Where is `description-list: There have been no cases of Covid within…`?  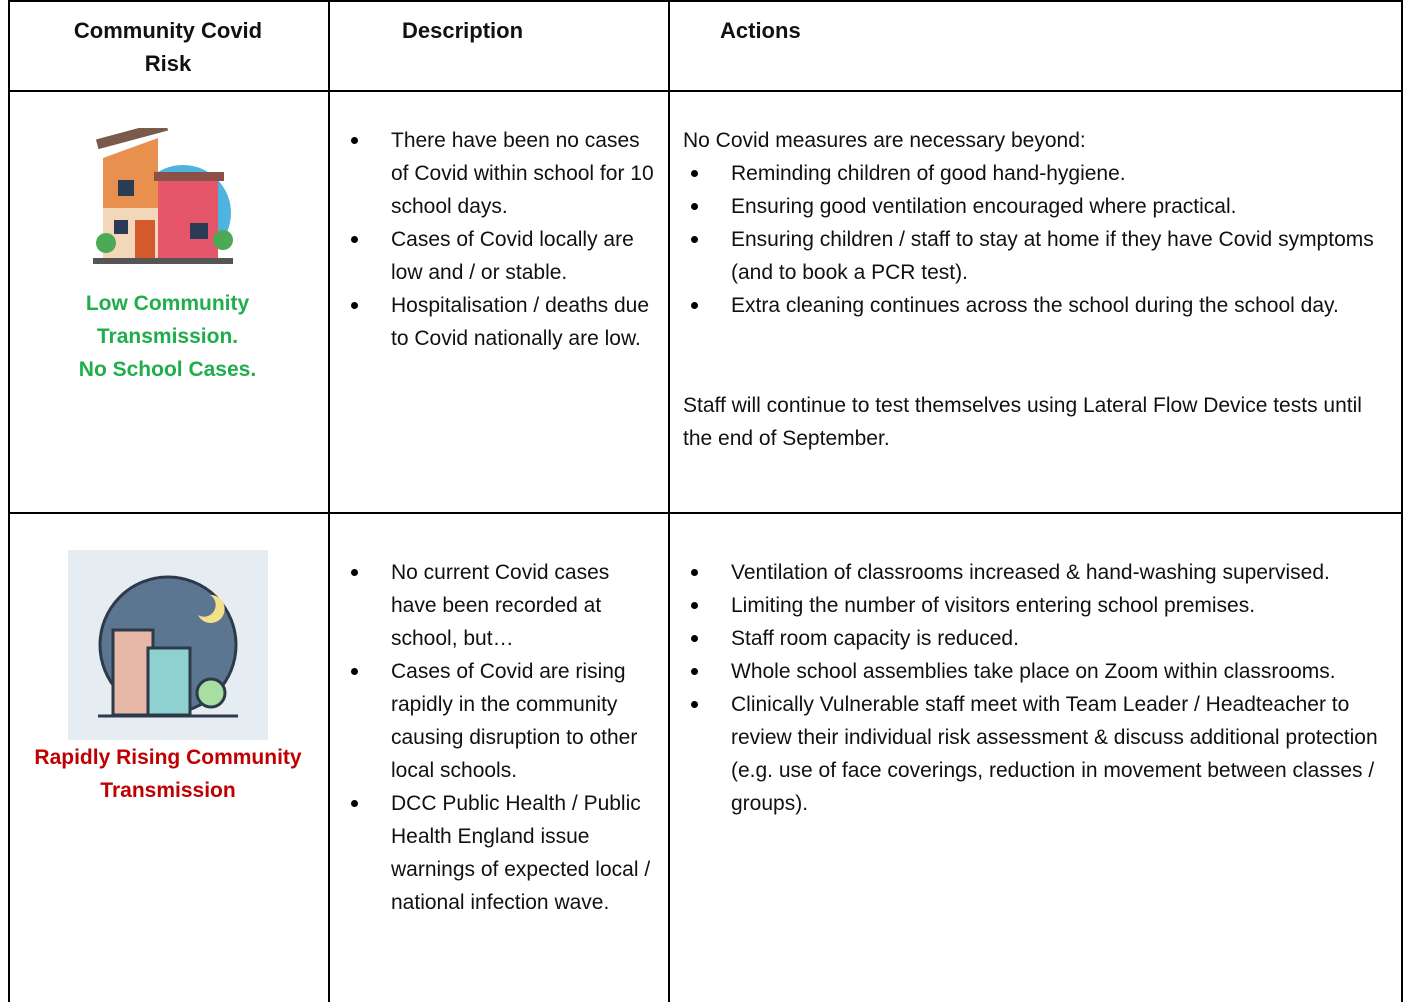
description-list: There have been no cases of Covid within… is located at coordinates (505, 239).